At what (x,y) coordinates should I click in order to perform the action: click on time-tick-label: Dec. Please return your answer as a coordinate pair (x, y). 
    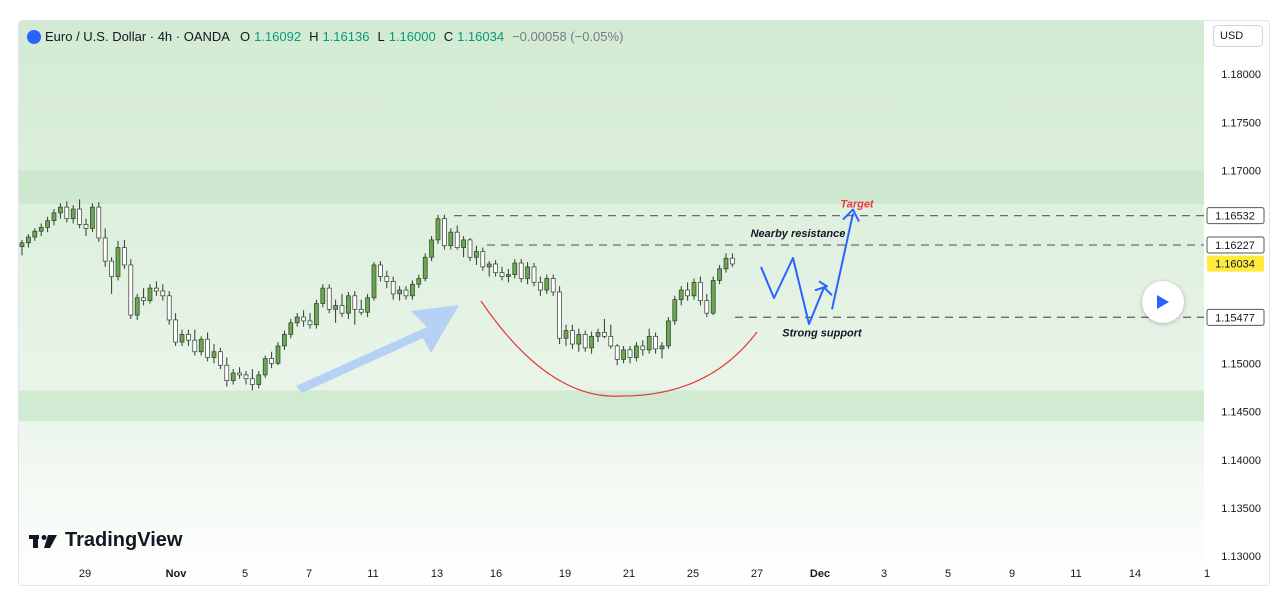
    Looking at the image, I should click on (820, 574).